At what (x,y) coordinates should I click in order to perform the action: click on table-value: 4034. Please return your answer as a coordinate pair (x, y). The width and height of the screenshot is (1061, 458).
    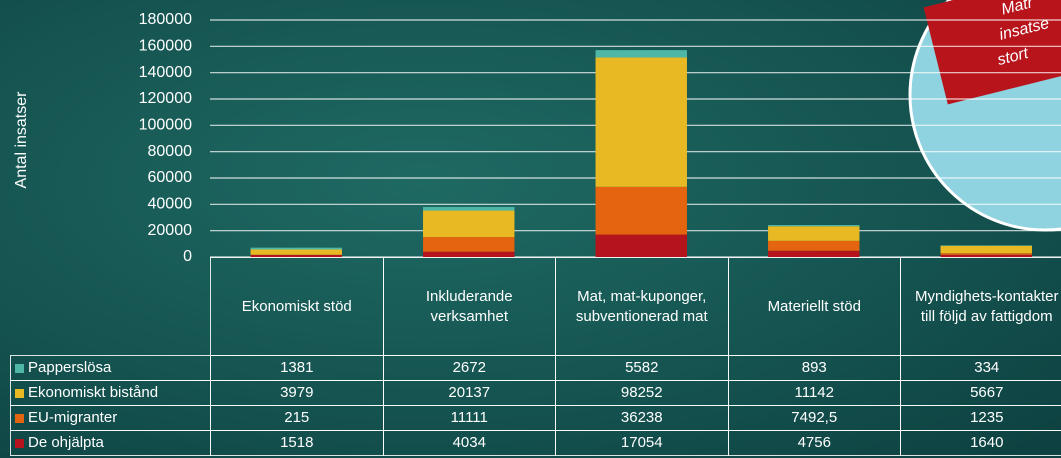
    Looking at the image, I should click on (469, 443).